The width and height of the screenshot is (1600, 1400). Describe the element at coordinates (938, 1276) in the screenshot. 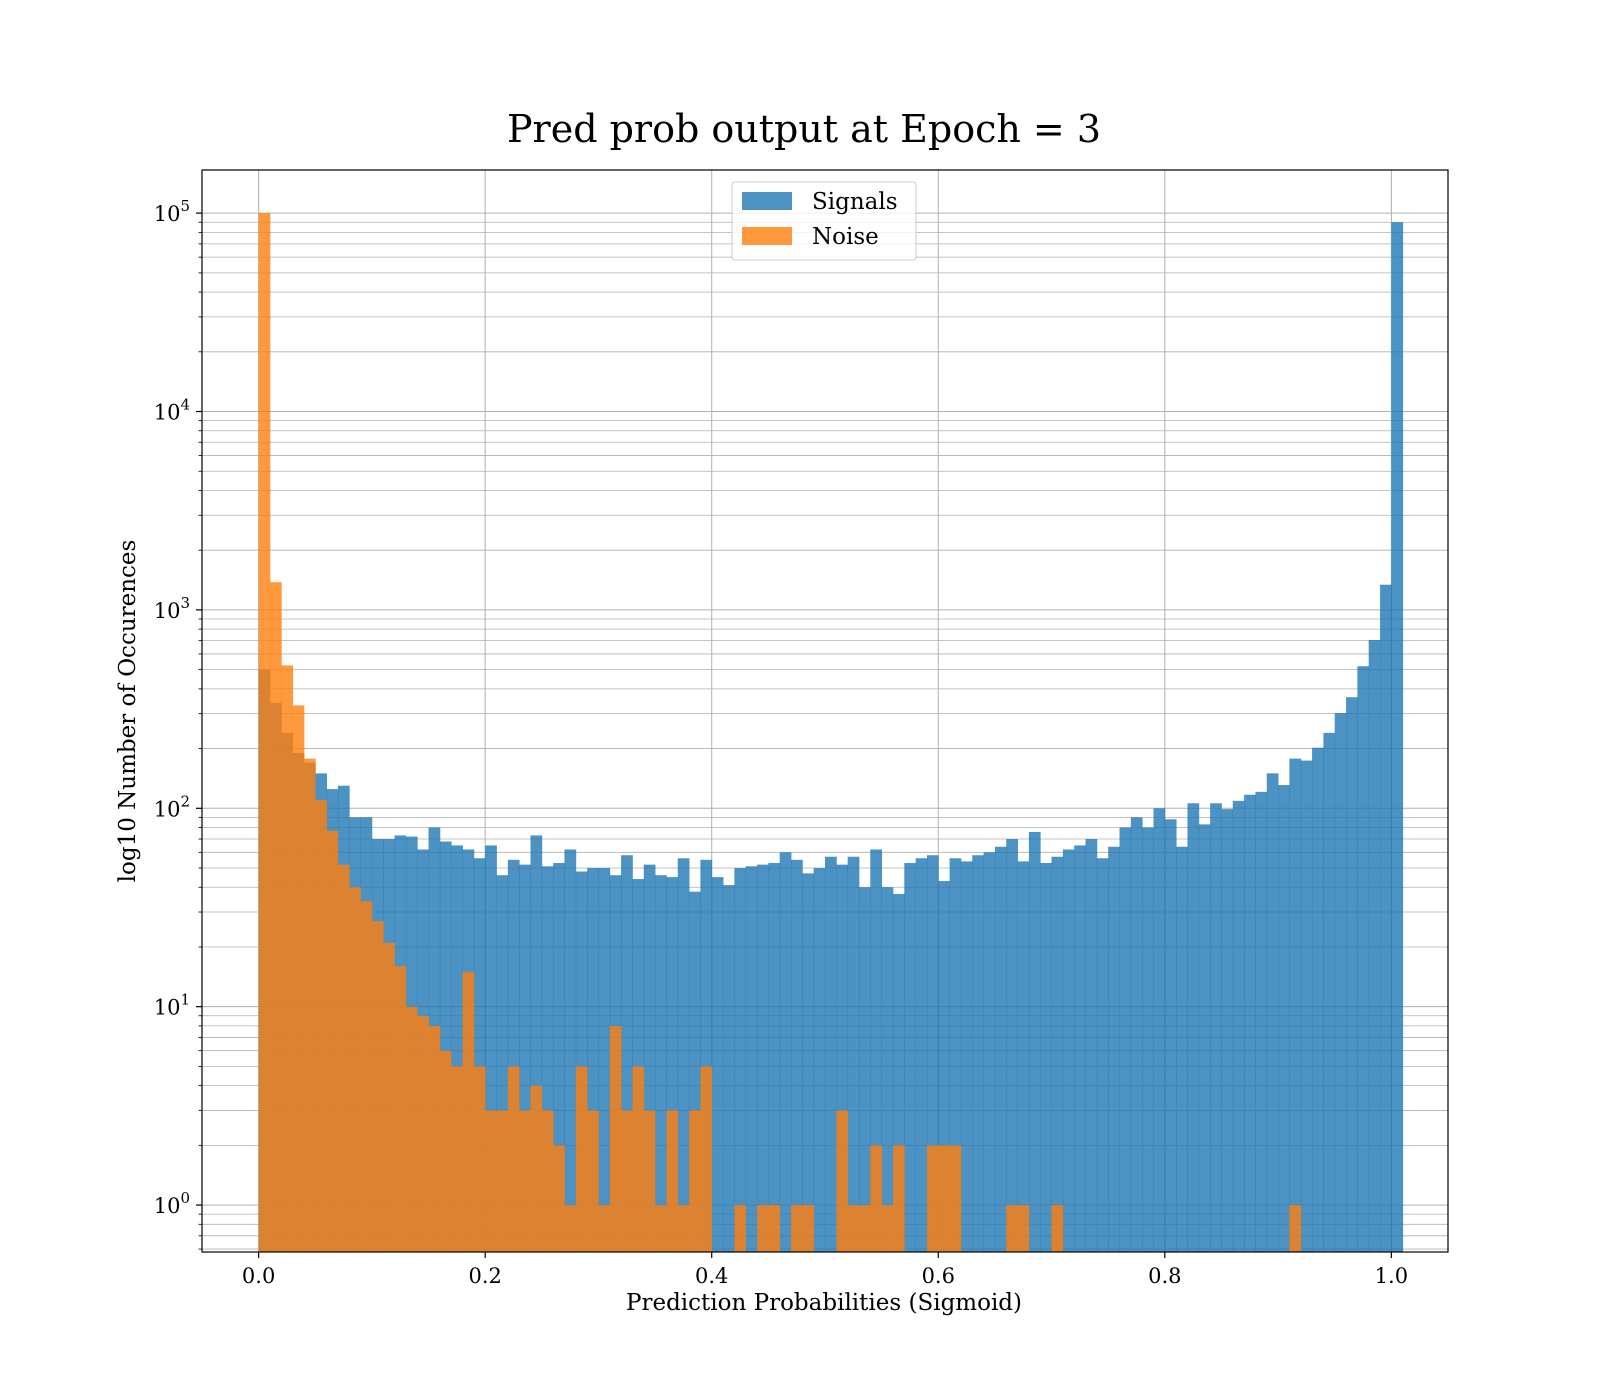

I see `x-tick-label: 0.6` at that location.